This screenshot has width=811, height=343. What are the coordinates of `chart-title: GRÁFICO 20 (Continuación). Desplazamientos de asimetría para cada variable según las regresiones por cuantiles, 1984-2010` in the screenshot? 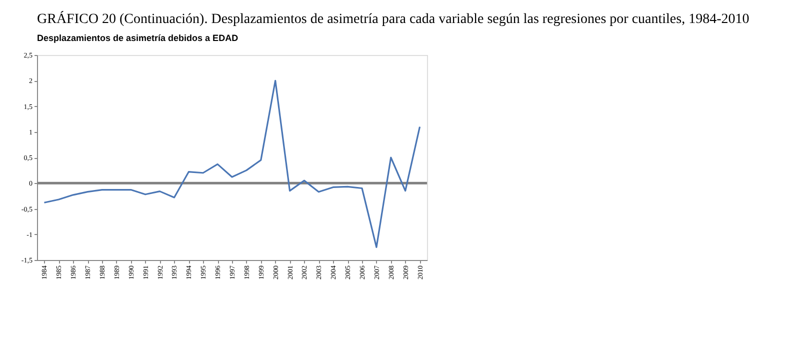 It's located at (393, 18).